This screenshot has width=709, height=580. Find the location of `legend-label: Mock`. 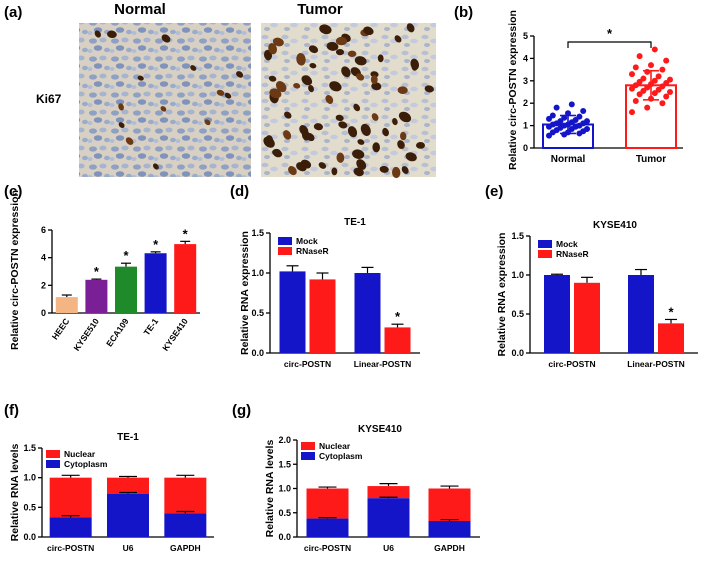

legend-label: Mock is located at coordinates (567, 244).